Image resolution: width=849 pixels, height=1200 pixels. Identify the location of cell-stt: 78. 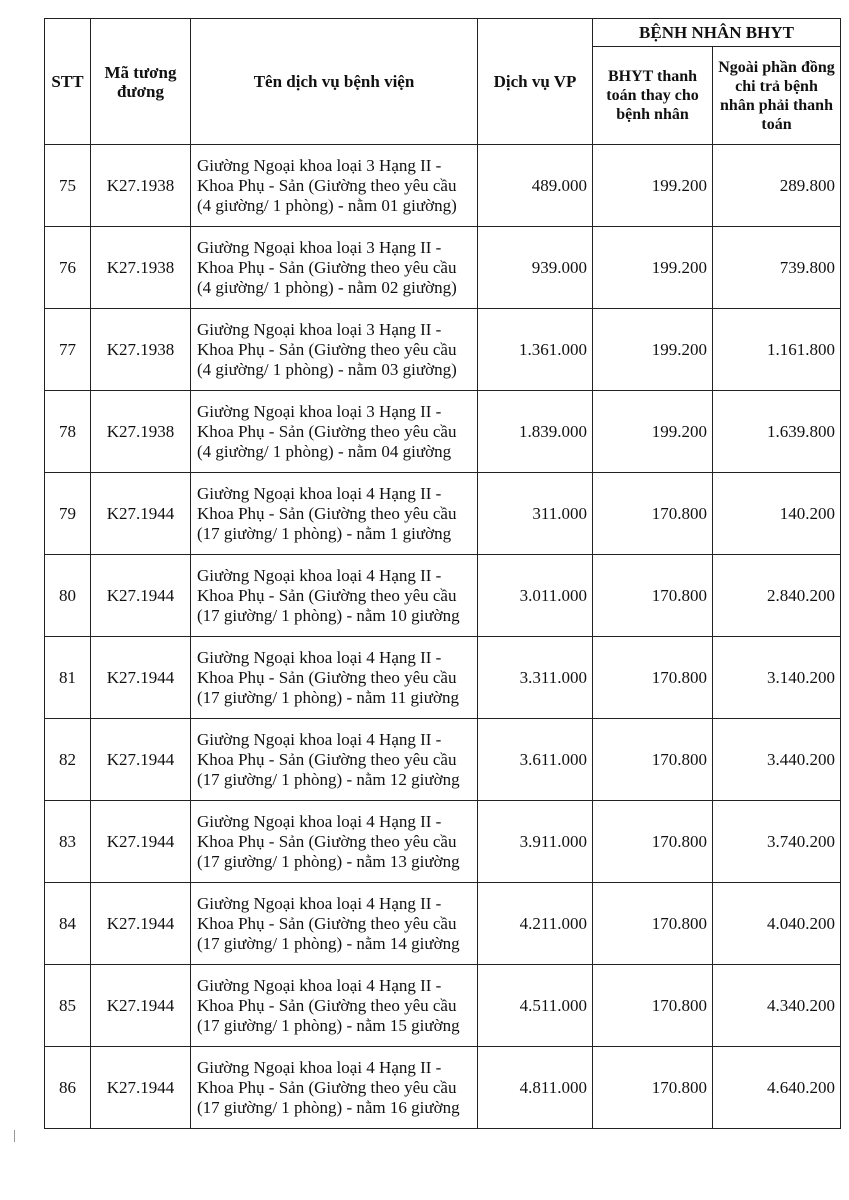
(67, 431).